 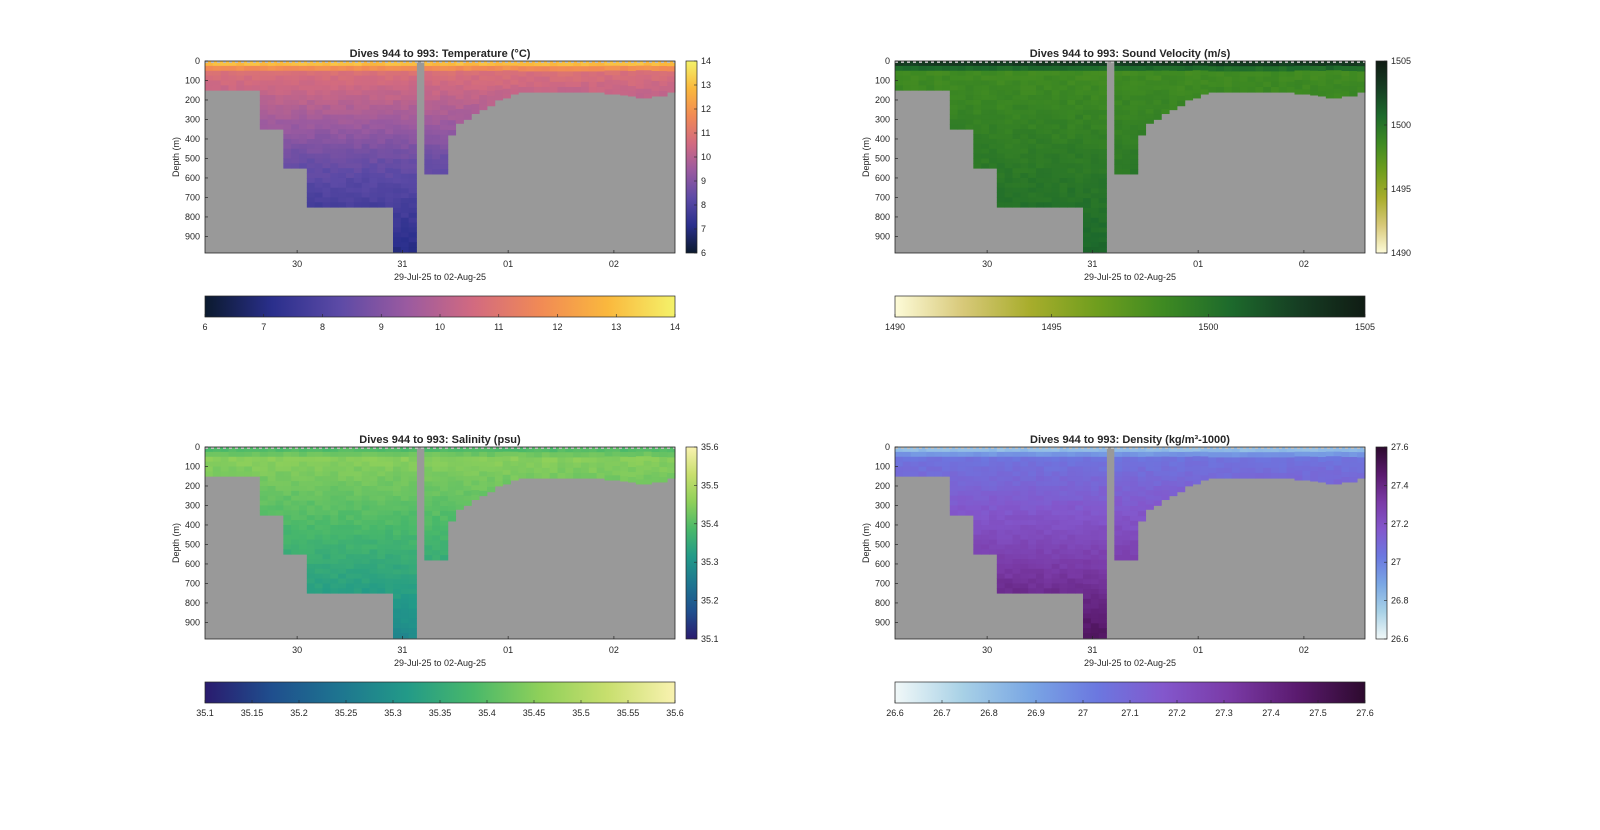 I want to click on colorbar-tick-label: 26.7, so click(x=942, y=713).